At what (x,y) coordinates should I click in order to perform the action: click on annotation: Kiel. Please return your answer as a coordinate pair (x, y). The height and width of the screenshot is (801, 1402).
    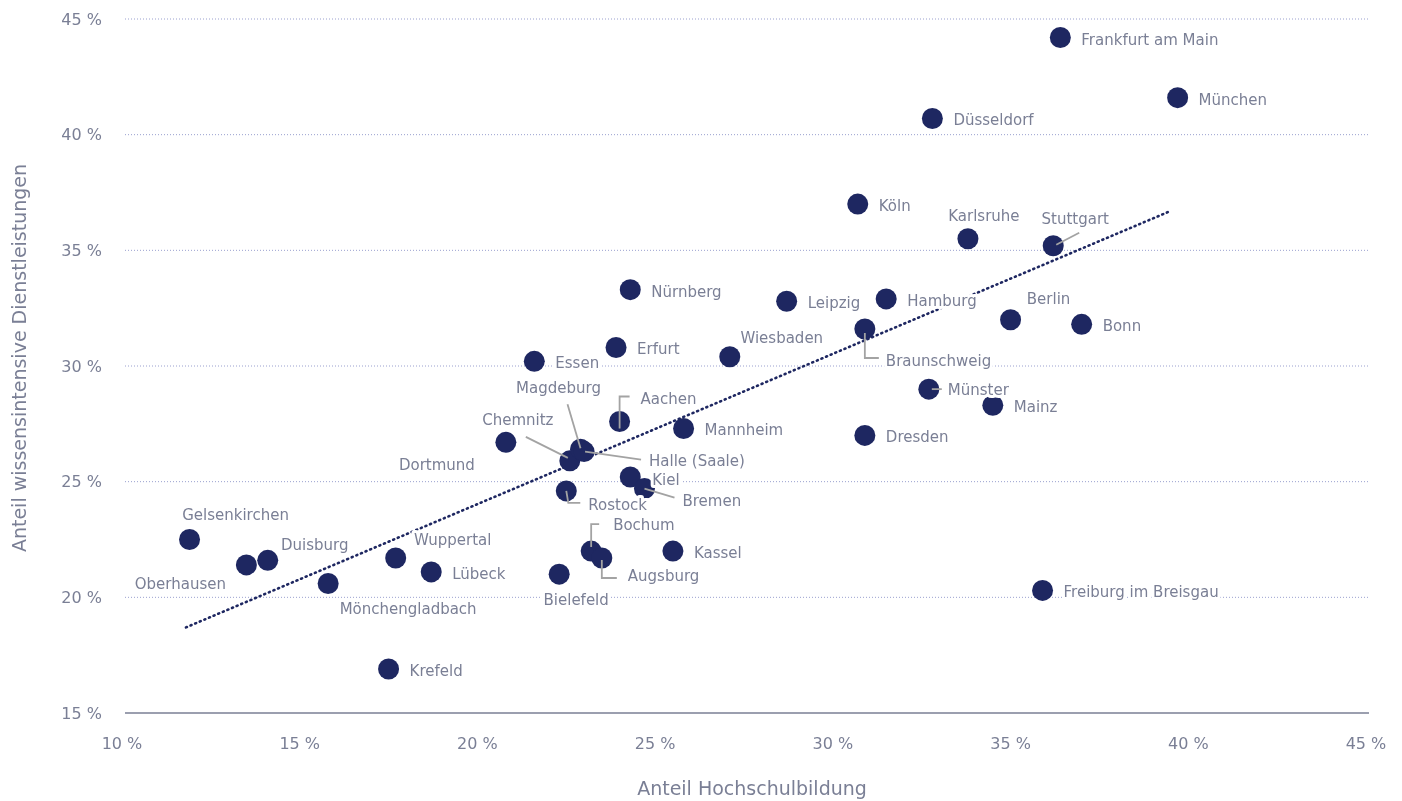
    Looking at the image, I should click on (666, 480).